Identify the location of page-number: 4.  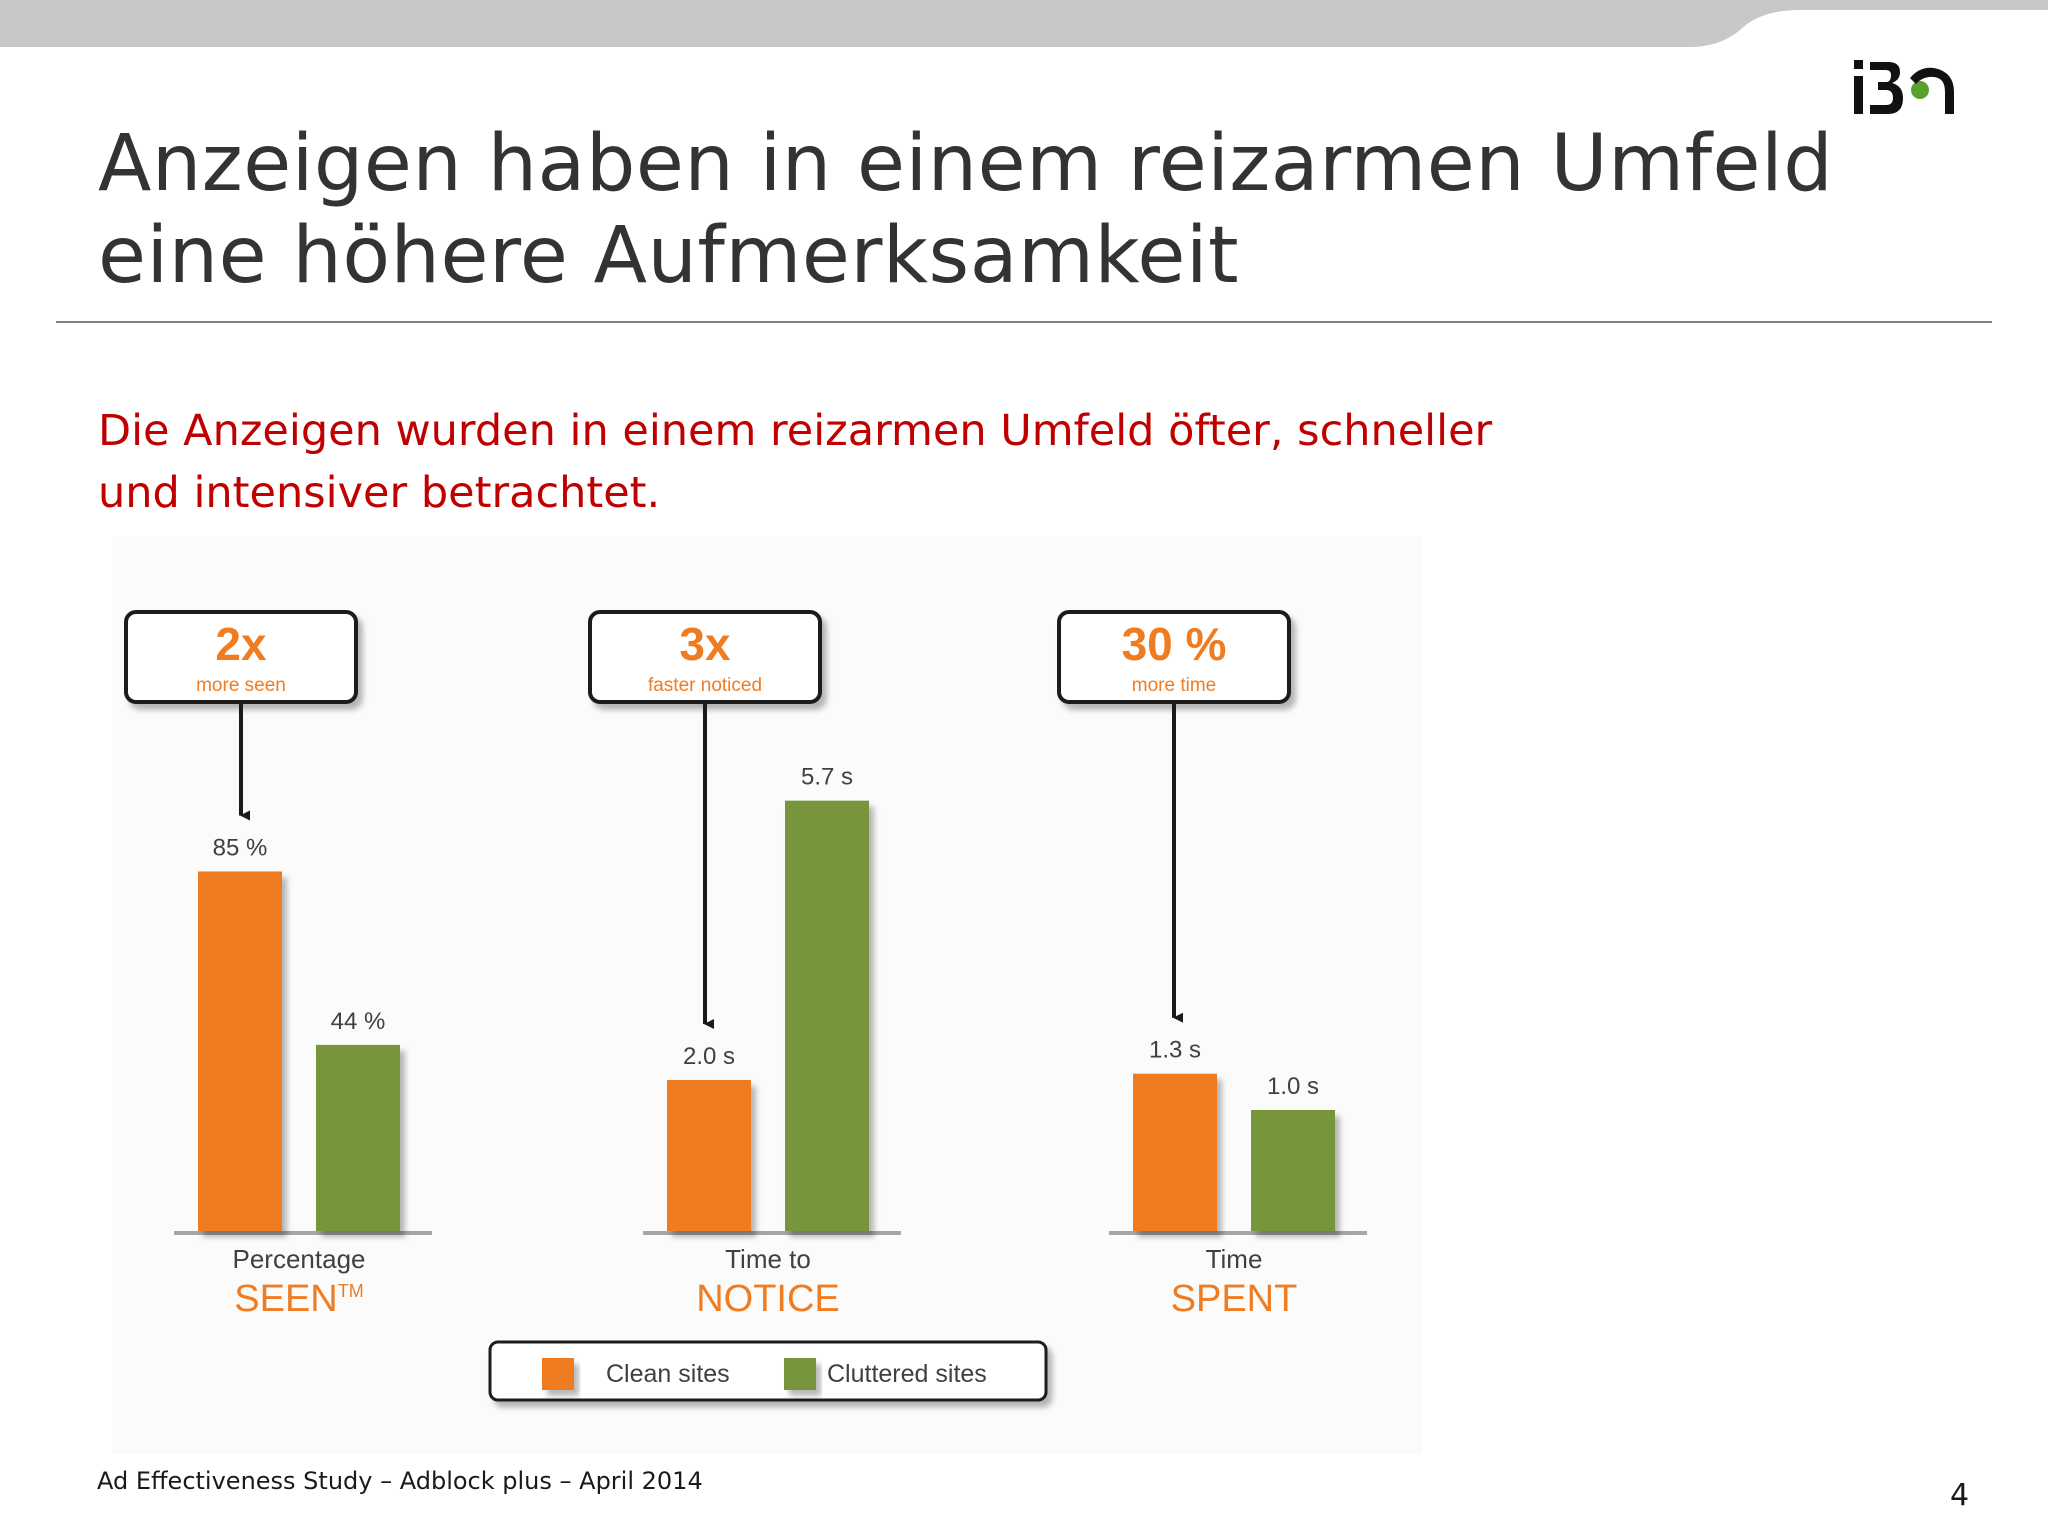
(1960, 1495).